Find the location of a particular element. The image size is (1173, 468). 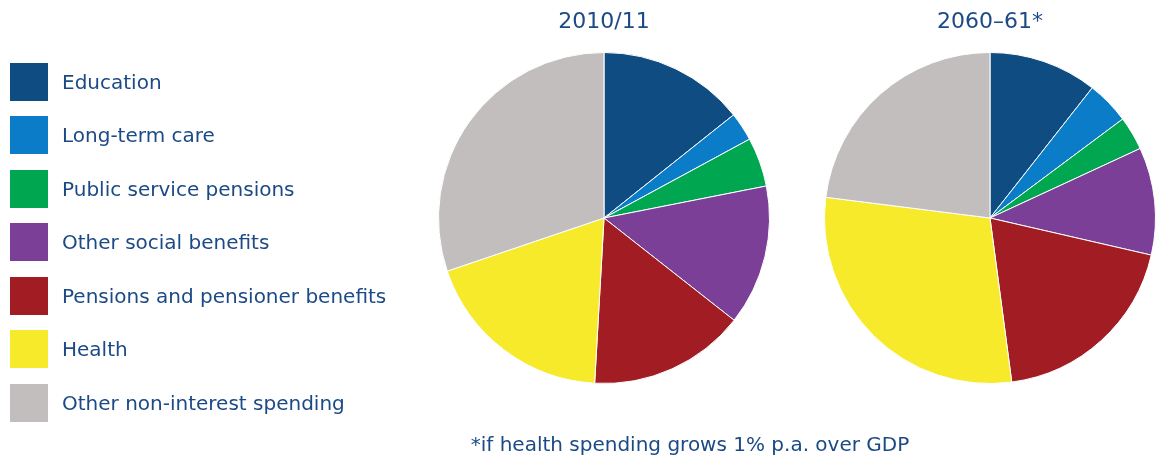

legend-label: Other non-interest spending is located at coordinates (203, 402).